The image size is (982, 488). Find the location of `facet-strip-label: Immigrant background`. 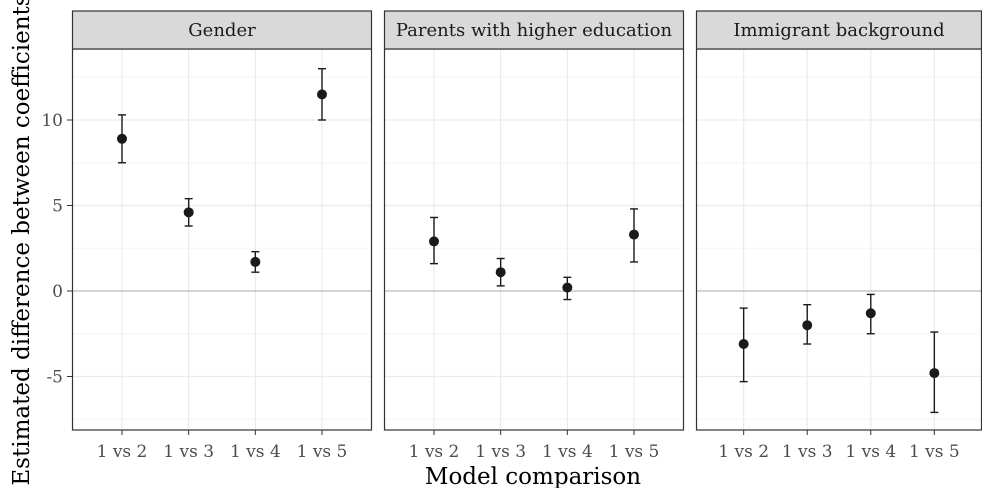

facet-strip-label: Immigrant background is located at coordinates (838, 30).